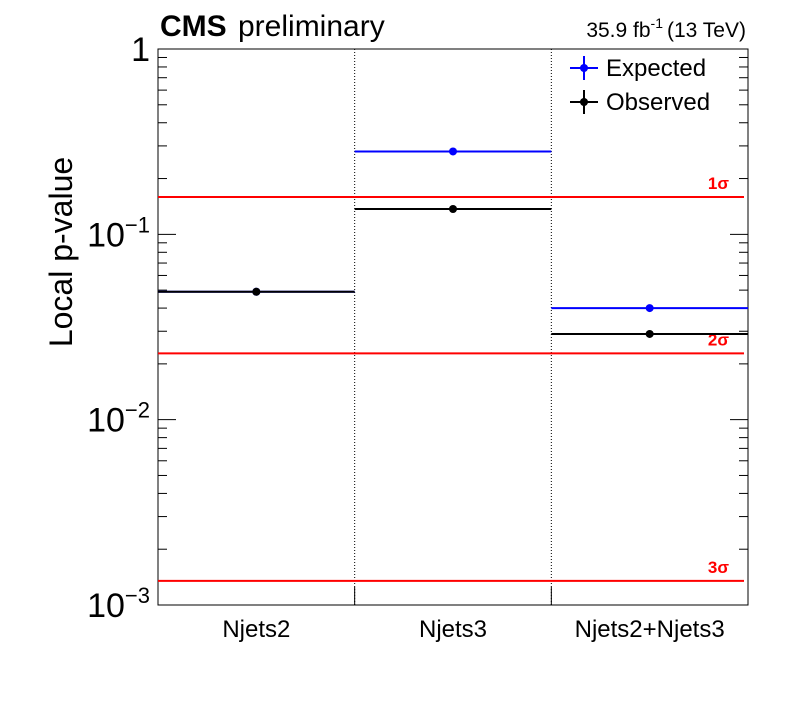 This screenshot has width=796, height=721. I want to click on y-axis-label: Local p-value, so click(61, 252).